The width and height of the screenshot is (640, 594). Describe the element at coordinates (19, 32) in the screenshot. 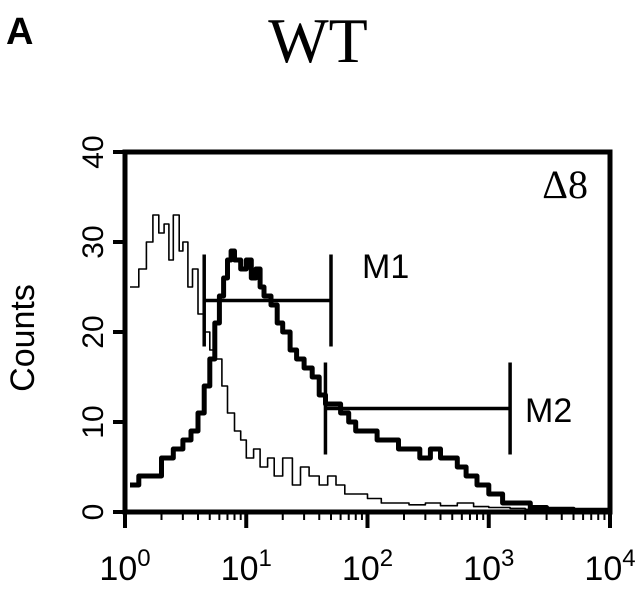

I see `panel-label: A` at that location.